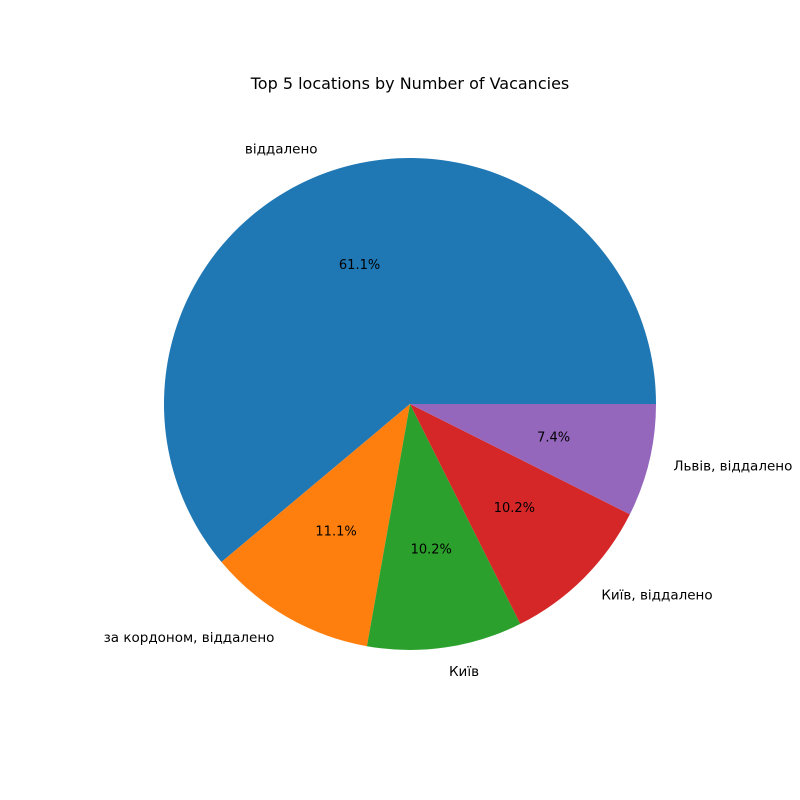 This screenshot has height=800, width=800. I want to click on slice-label-2: за кордоном, віддалено, so click(189, 638).